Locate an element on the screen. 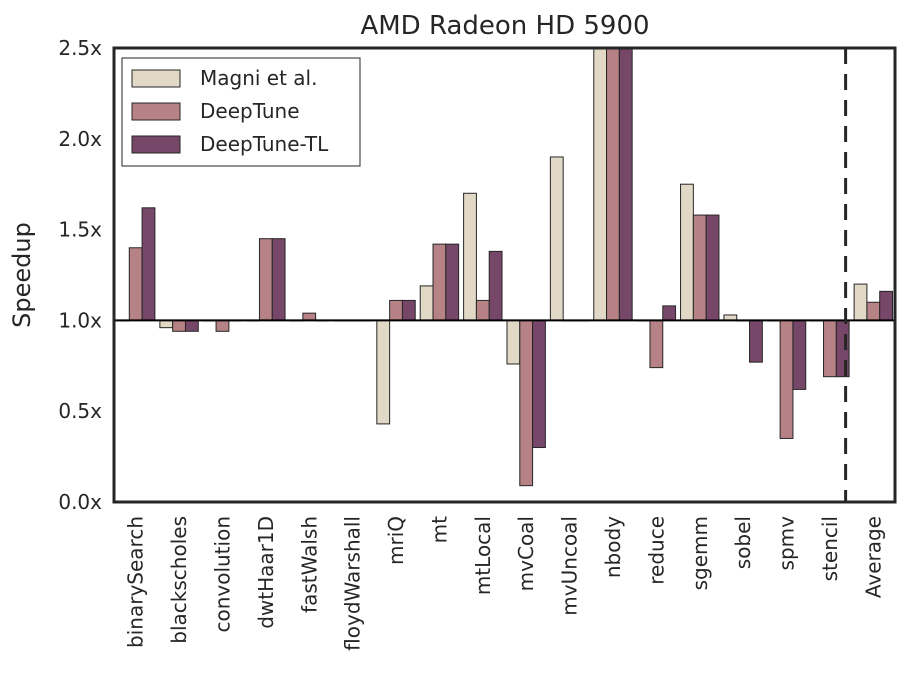  x-tick-label: nbody is located at coordinates (613, 547).